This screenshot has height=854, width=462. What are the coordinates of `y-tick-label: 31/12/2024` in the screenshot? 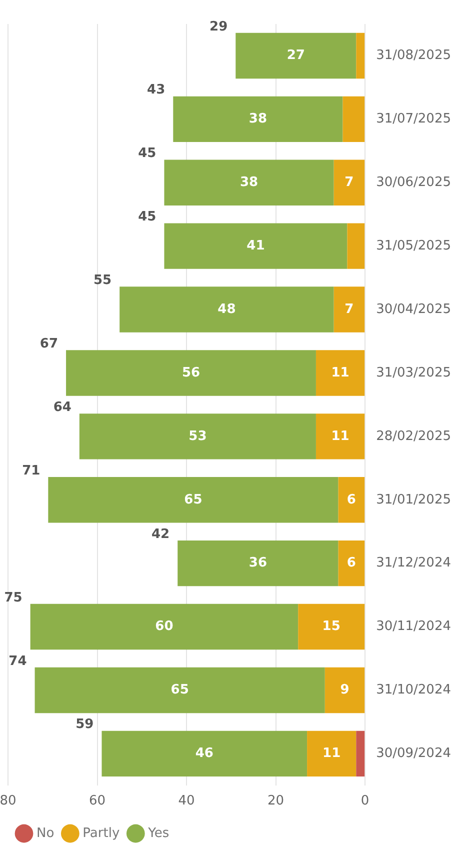 It's located at (414, 563).